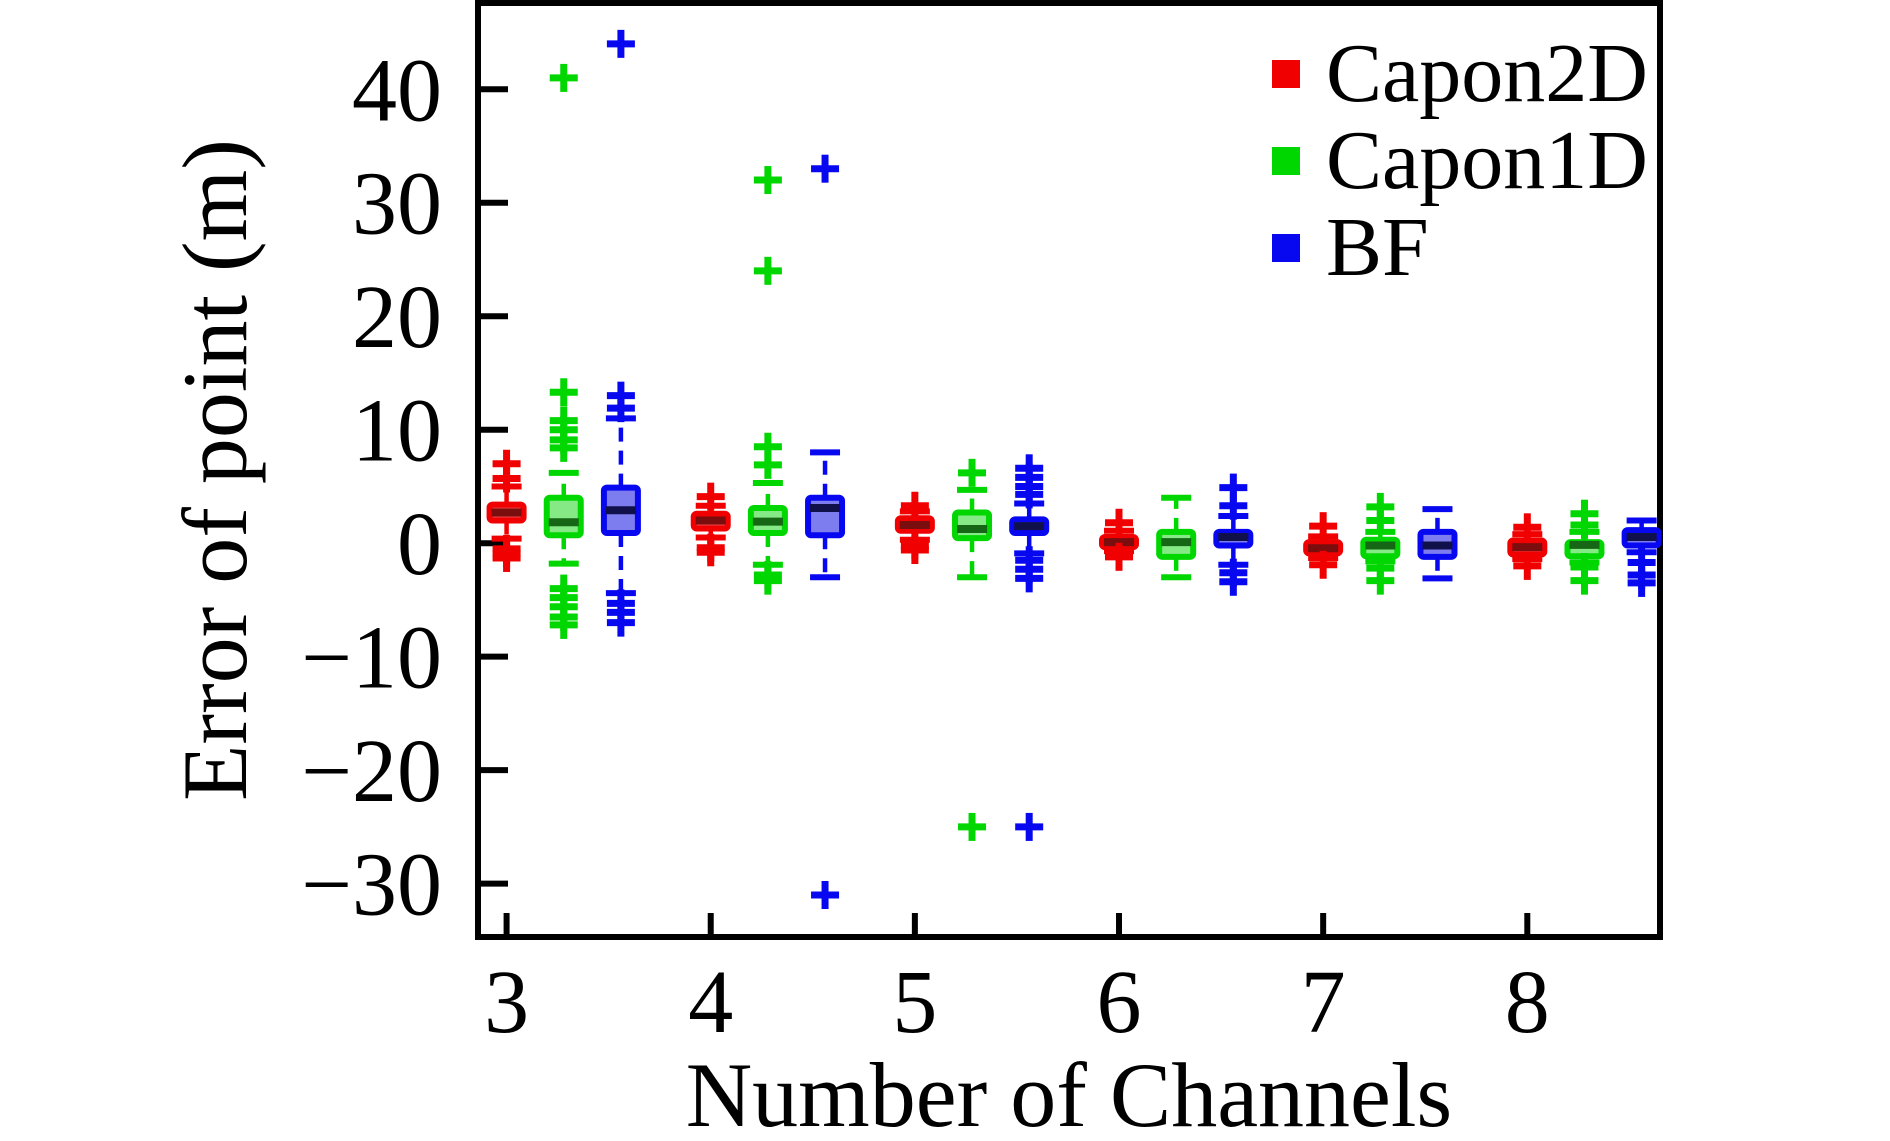 The width and height of the screenshot is (1890, 1141). I want to click on legend-entry: Capon1D, so click(1460, 160).